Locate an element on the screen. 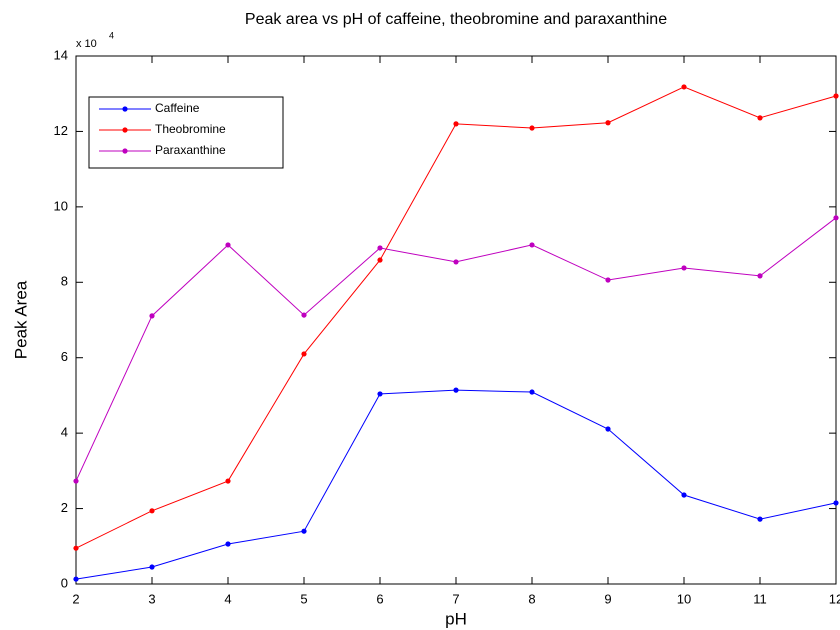  y-multiplier-exponent: 4 is located at coordinates (111, 35).